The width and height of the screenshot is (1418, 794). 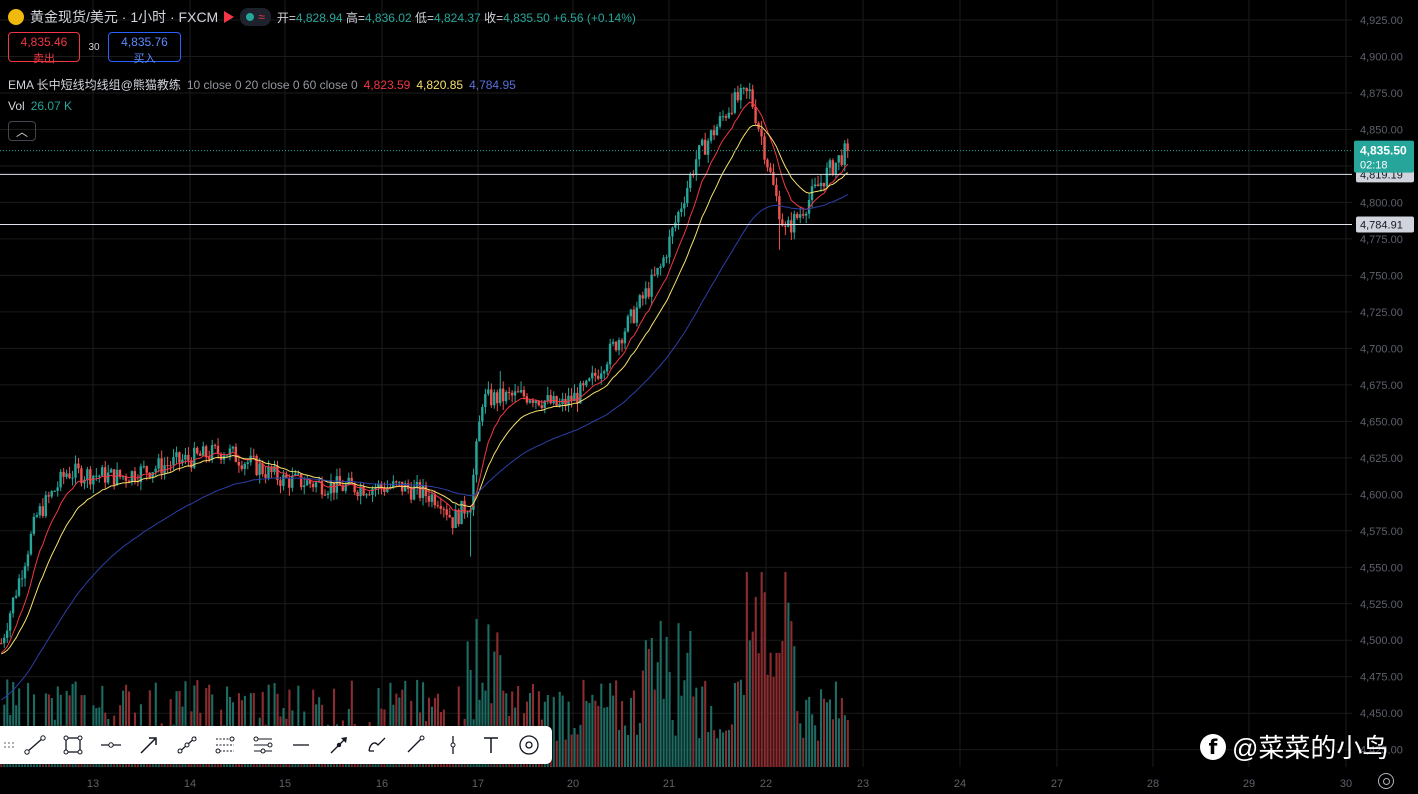 What do you see at coordinates (301, 745) in the screenshot?
I see `horizontal-line-icon` at bounding box center [301, 745].